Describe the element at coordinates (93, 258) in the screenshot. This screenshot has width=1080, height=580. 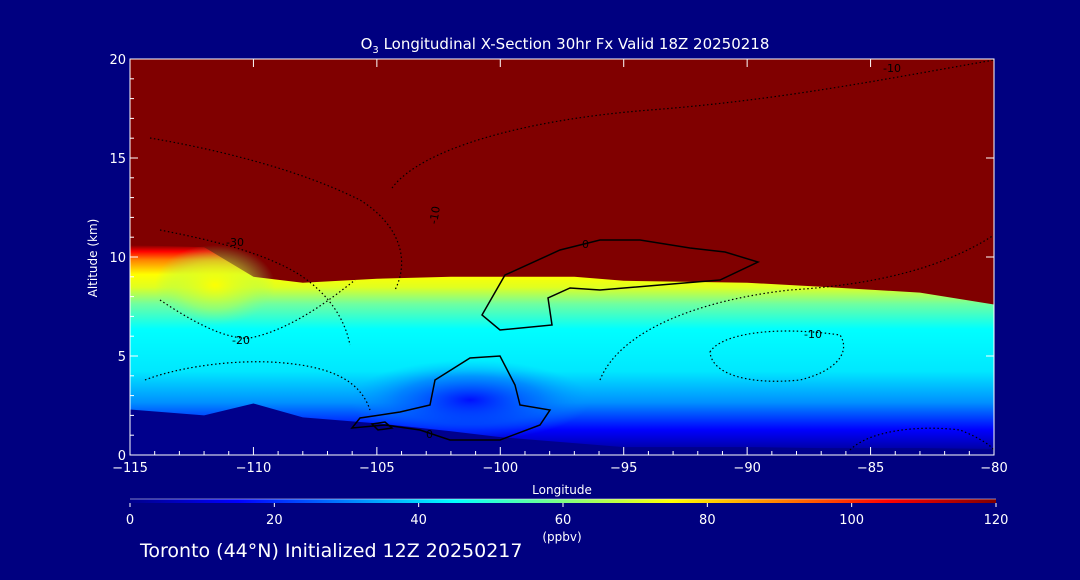
I see `y-axis-label: Altitude (km)` at that location.